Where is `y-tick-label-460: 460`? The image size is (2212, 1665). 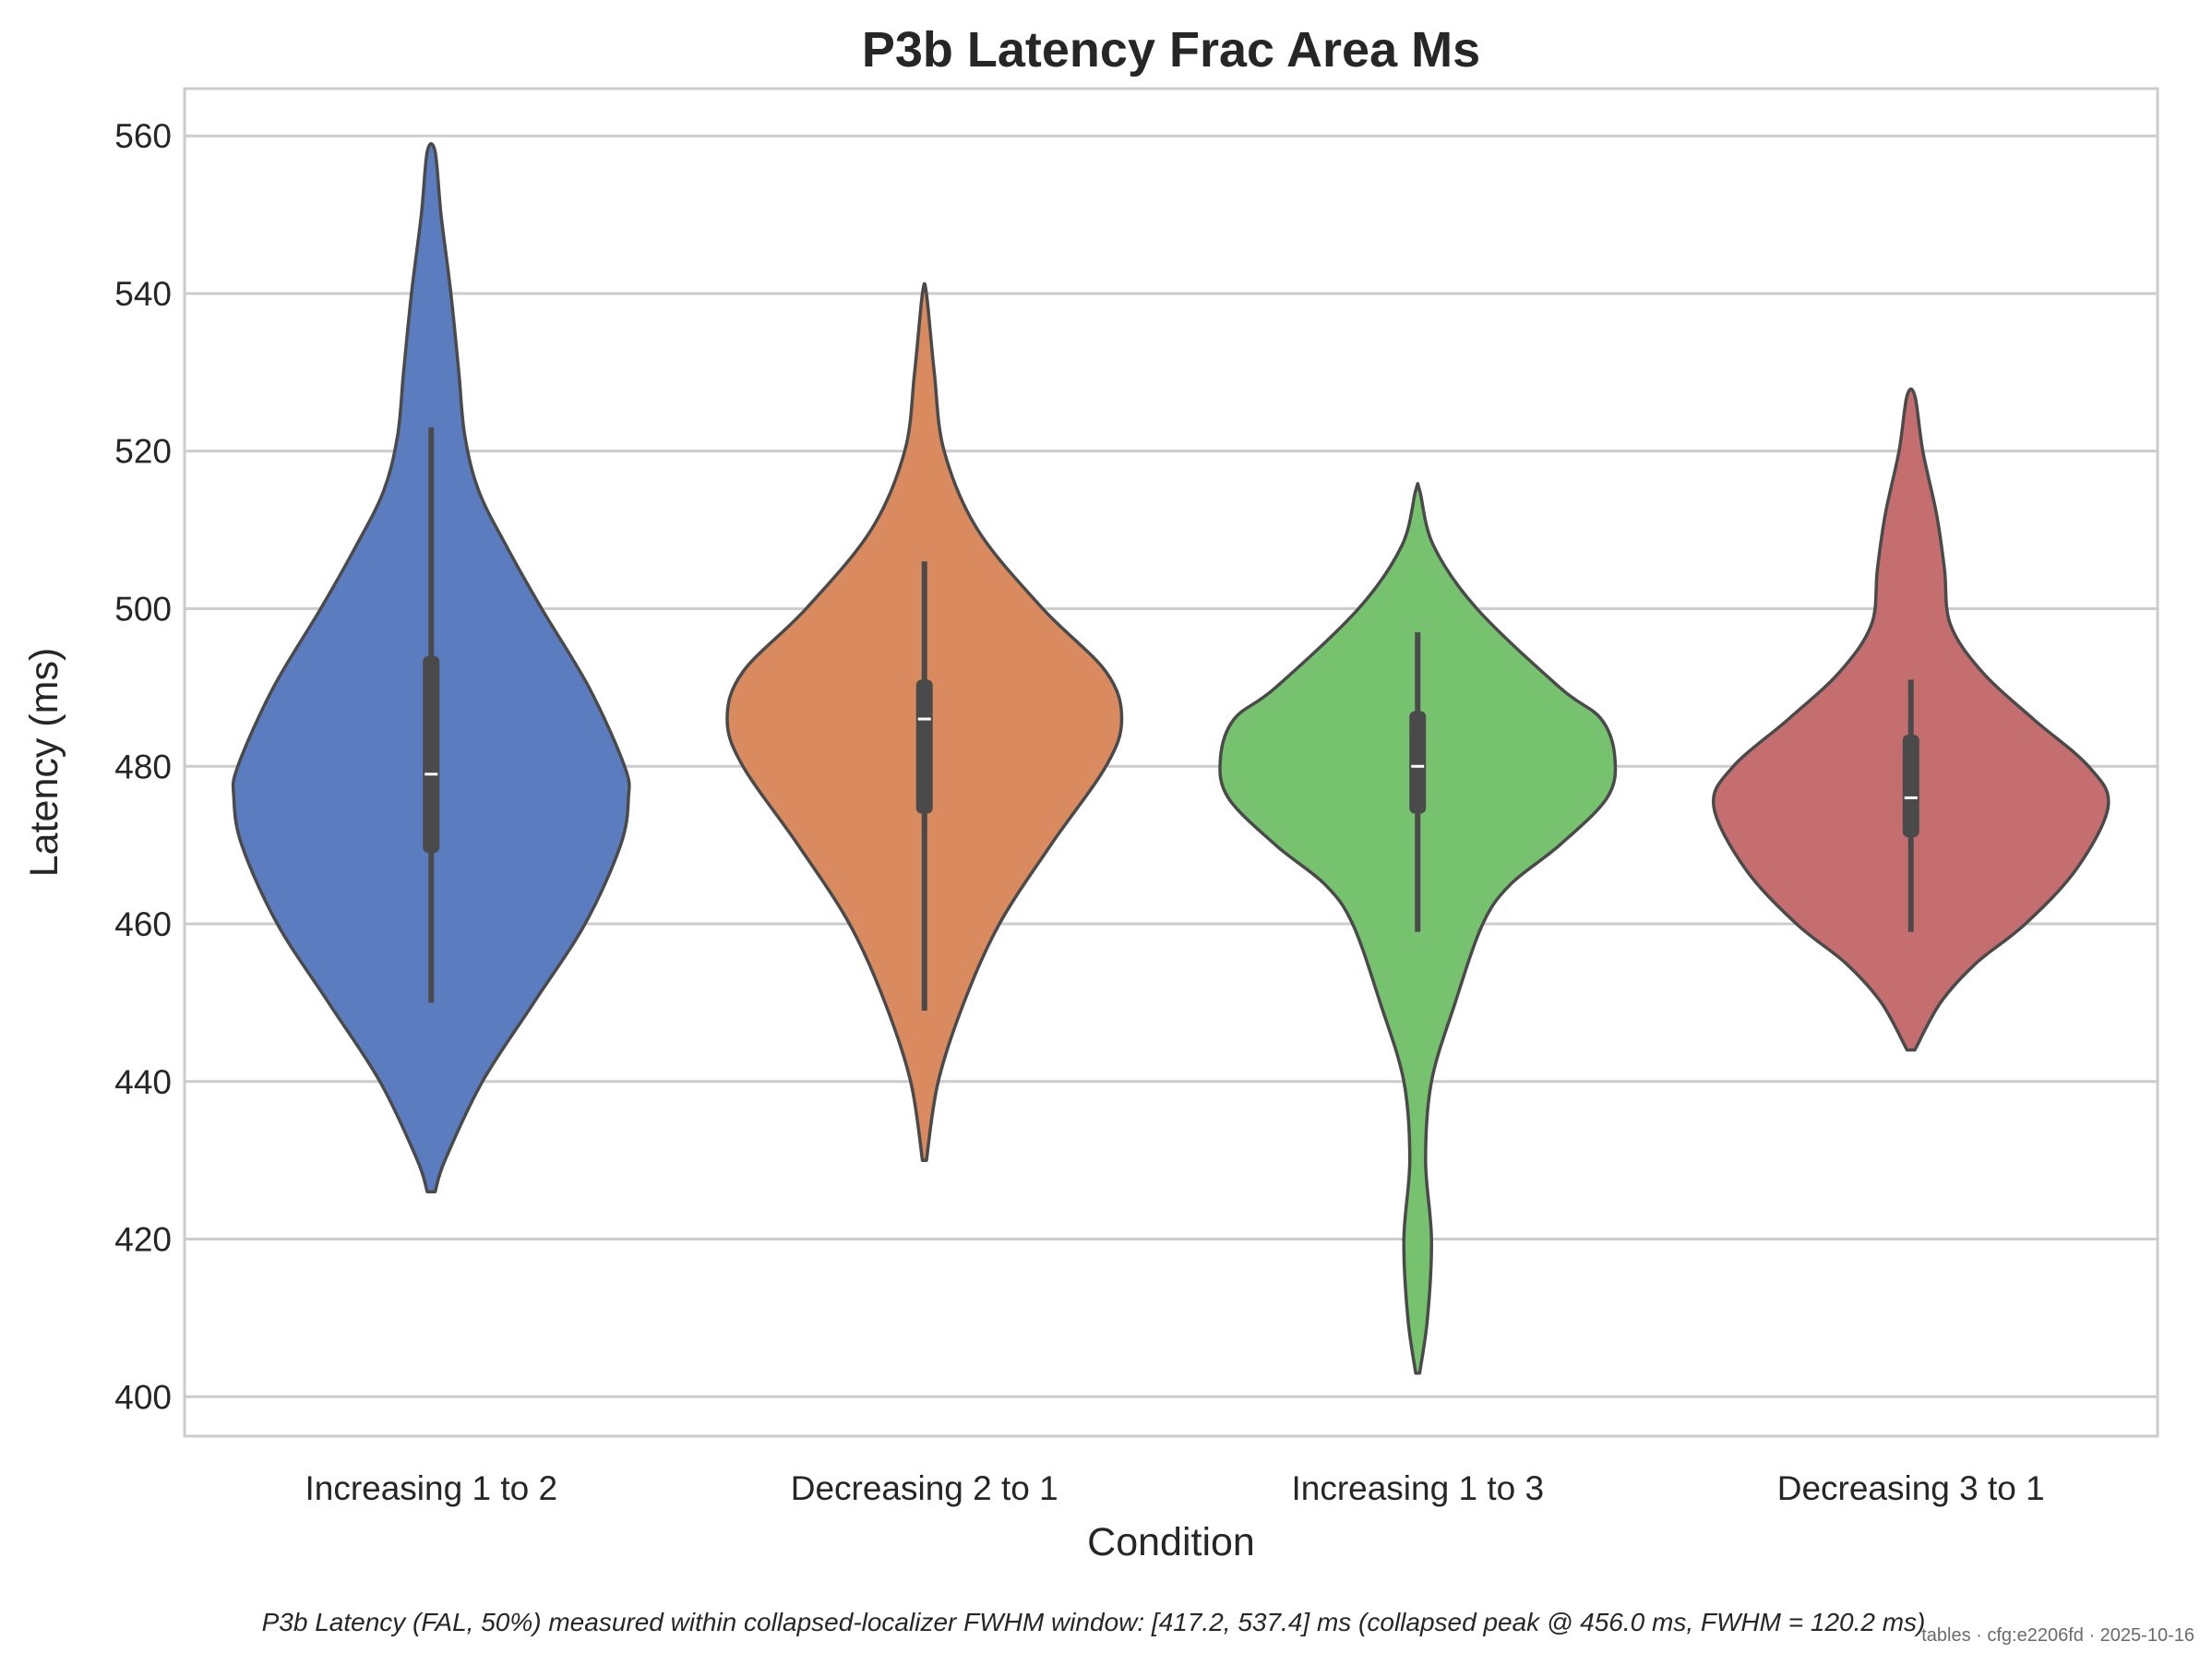
y-tick-label-460: 460 is located at coordinates (143, 924).